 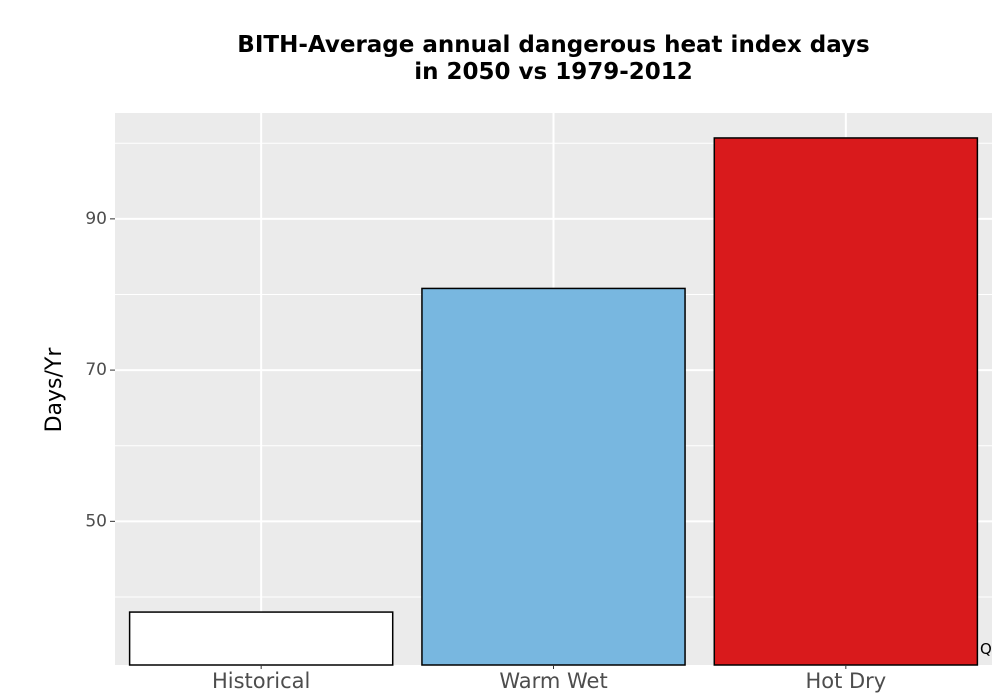 I want to click on x-axis: Historical Warm Wet Hot Dry, so click(x=549, y=679).